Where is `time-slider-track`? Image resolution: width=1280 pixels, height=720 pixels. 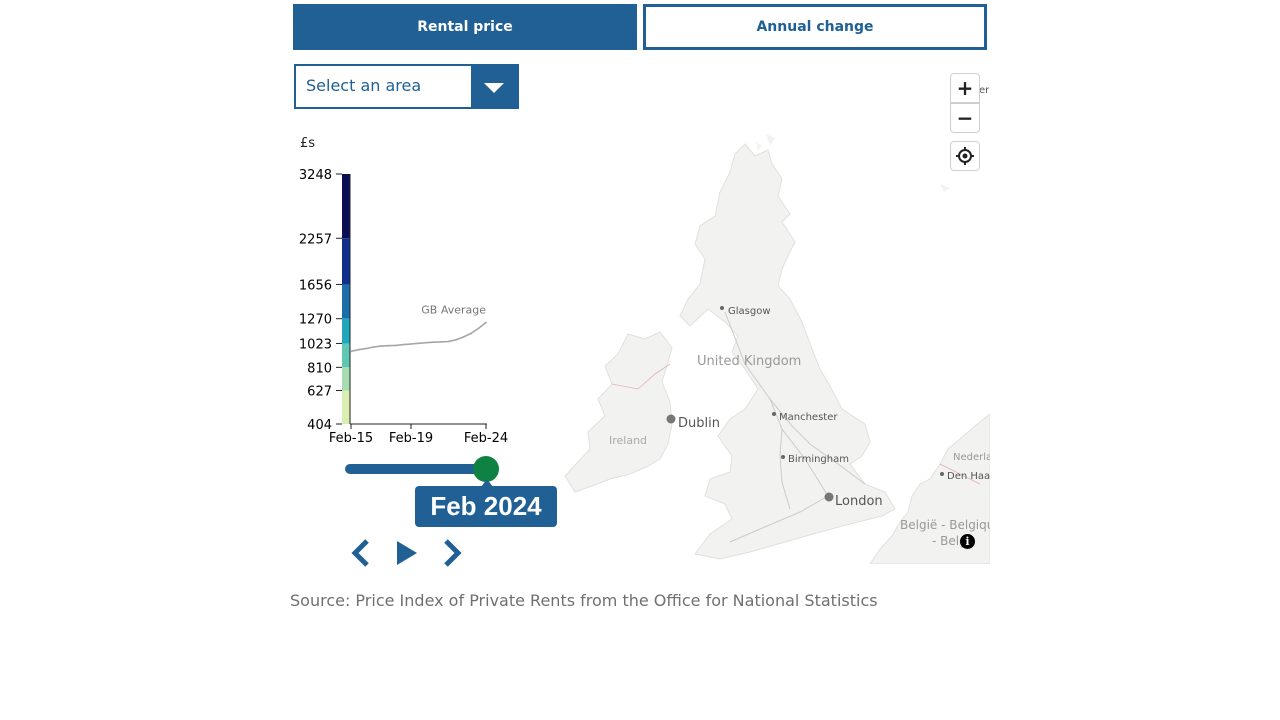
time-slider-track is located at coordinates (415, 469).